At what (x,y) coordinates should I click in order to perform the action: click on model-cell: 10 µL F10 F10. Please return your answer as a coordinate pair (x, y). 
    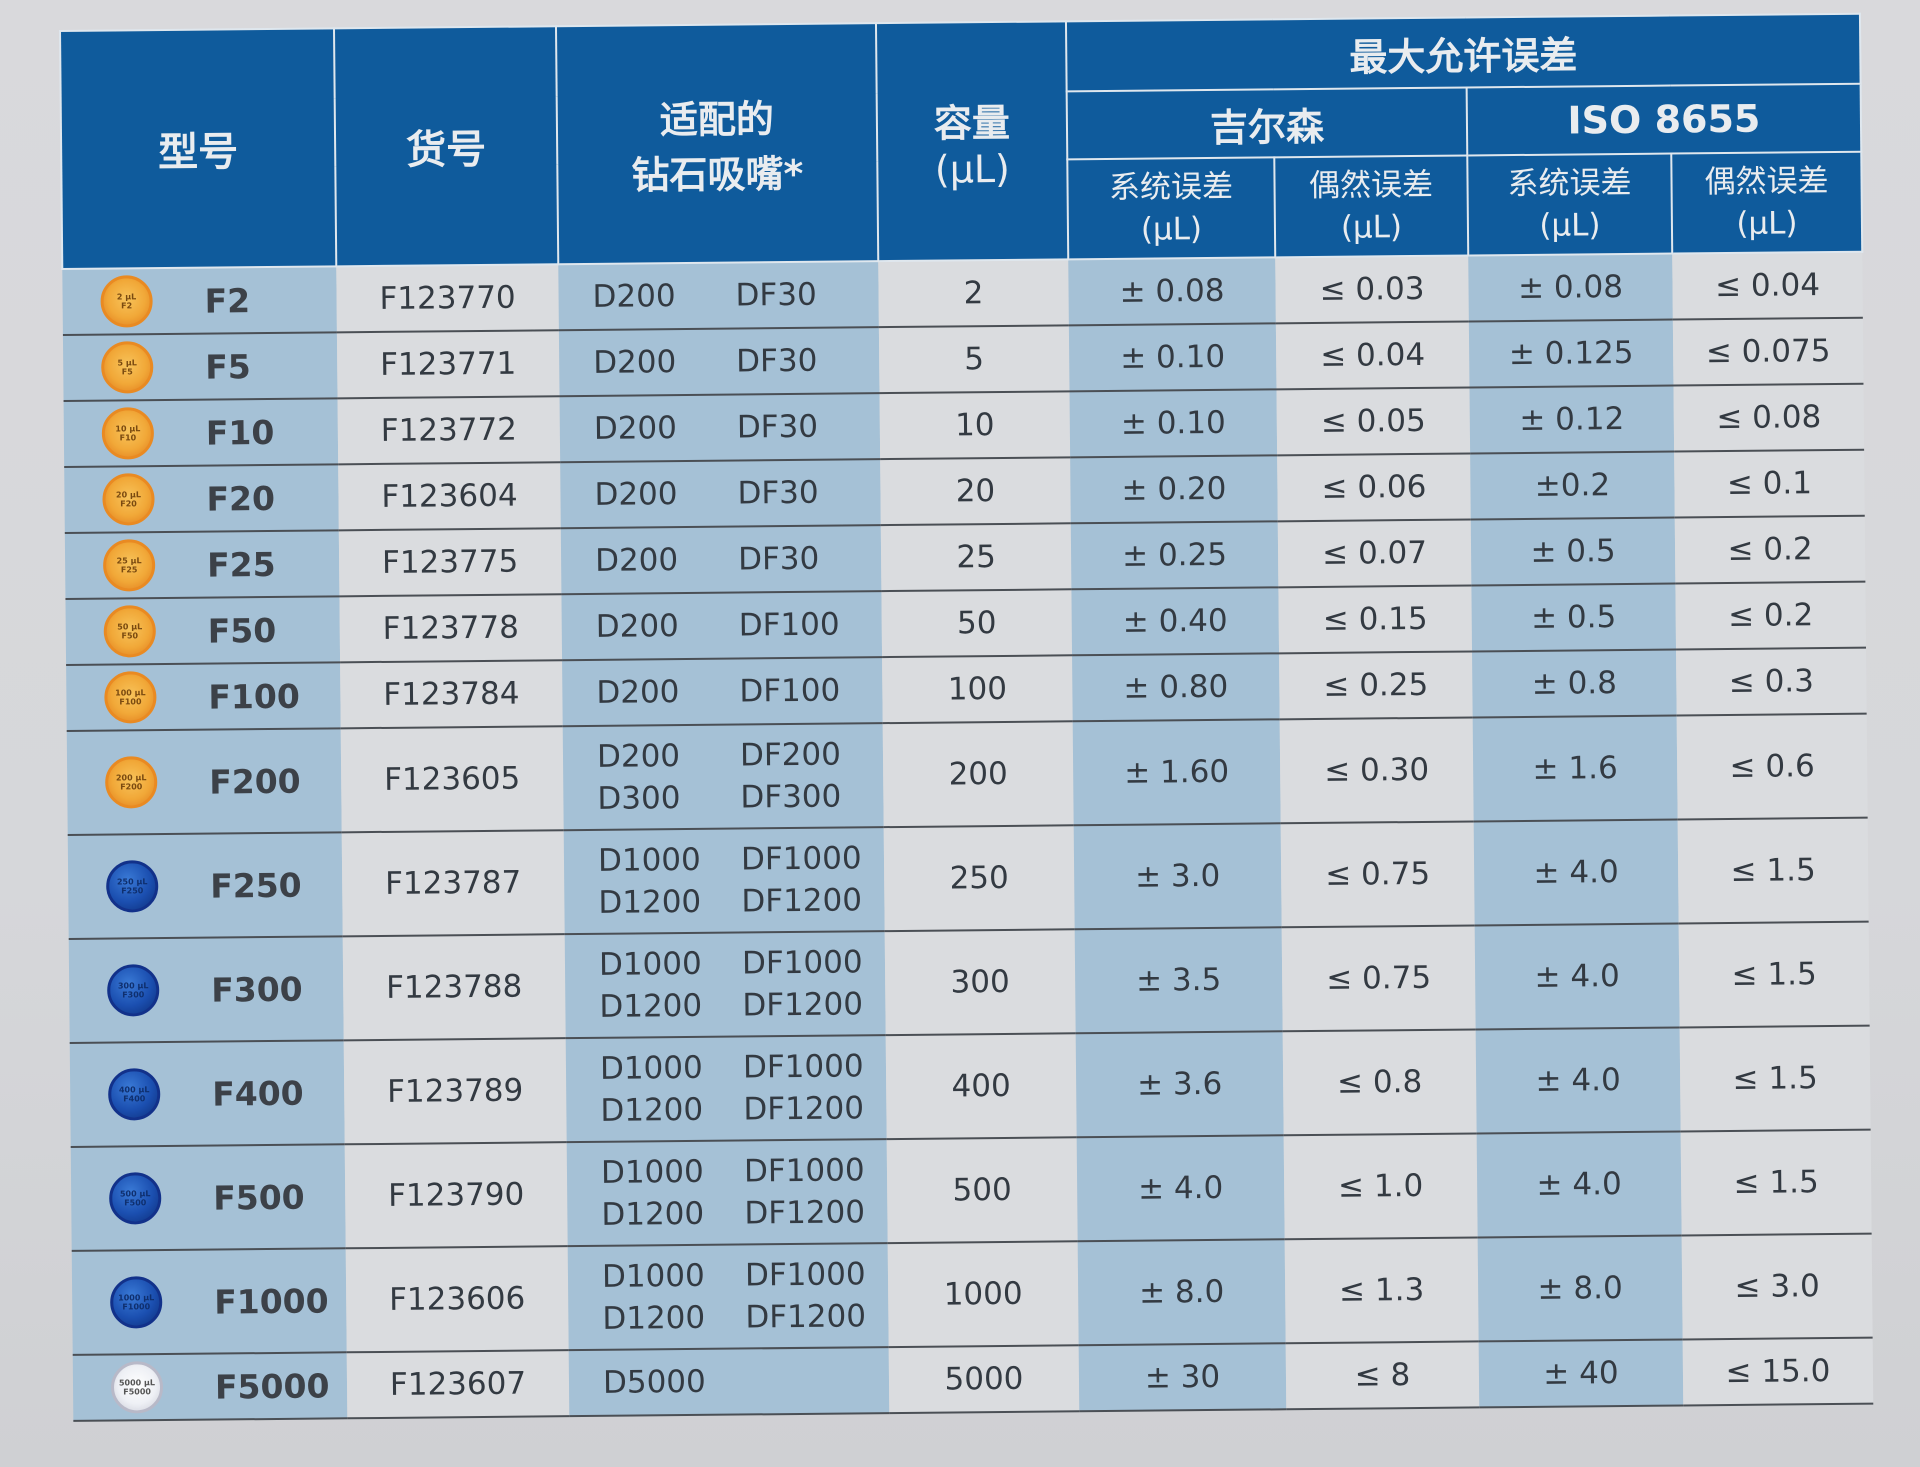
    Looking at the image, I should click on (201, 432).